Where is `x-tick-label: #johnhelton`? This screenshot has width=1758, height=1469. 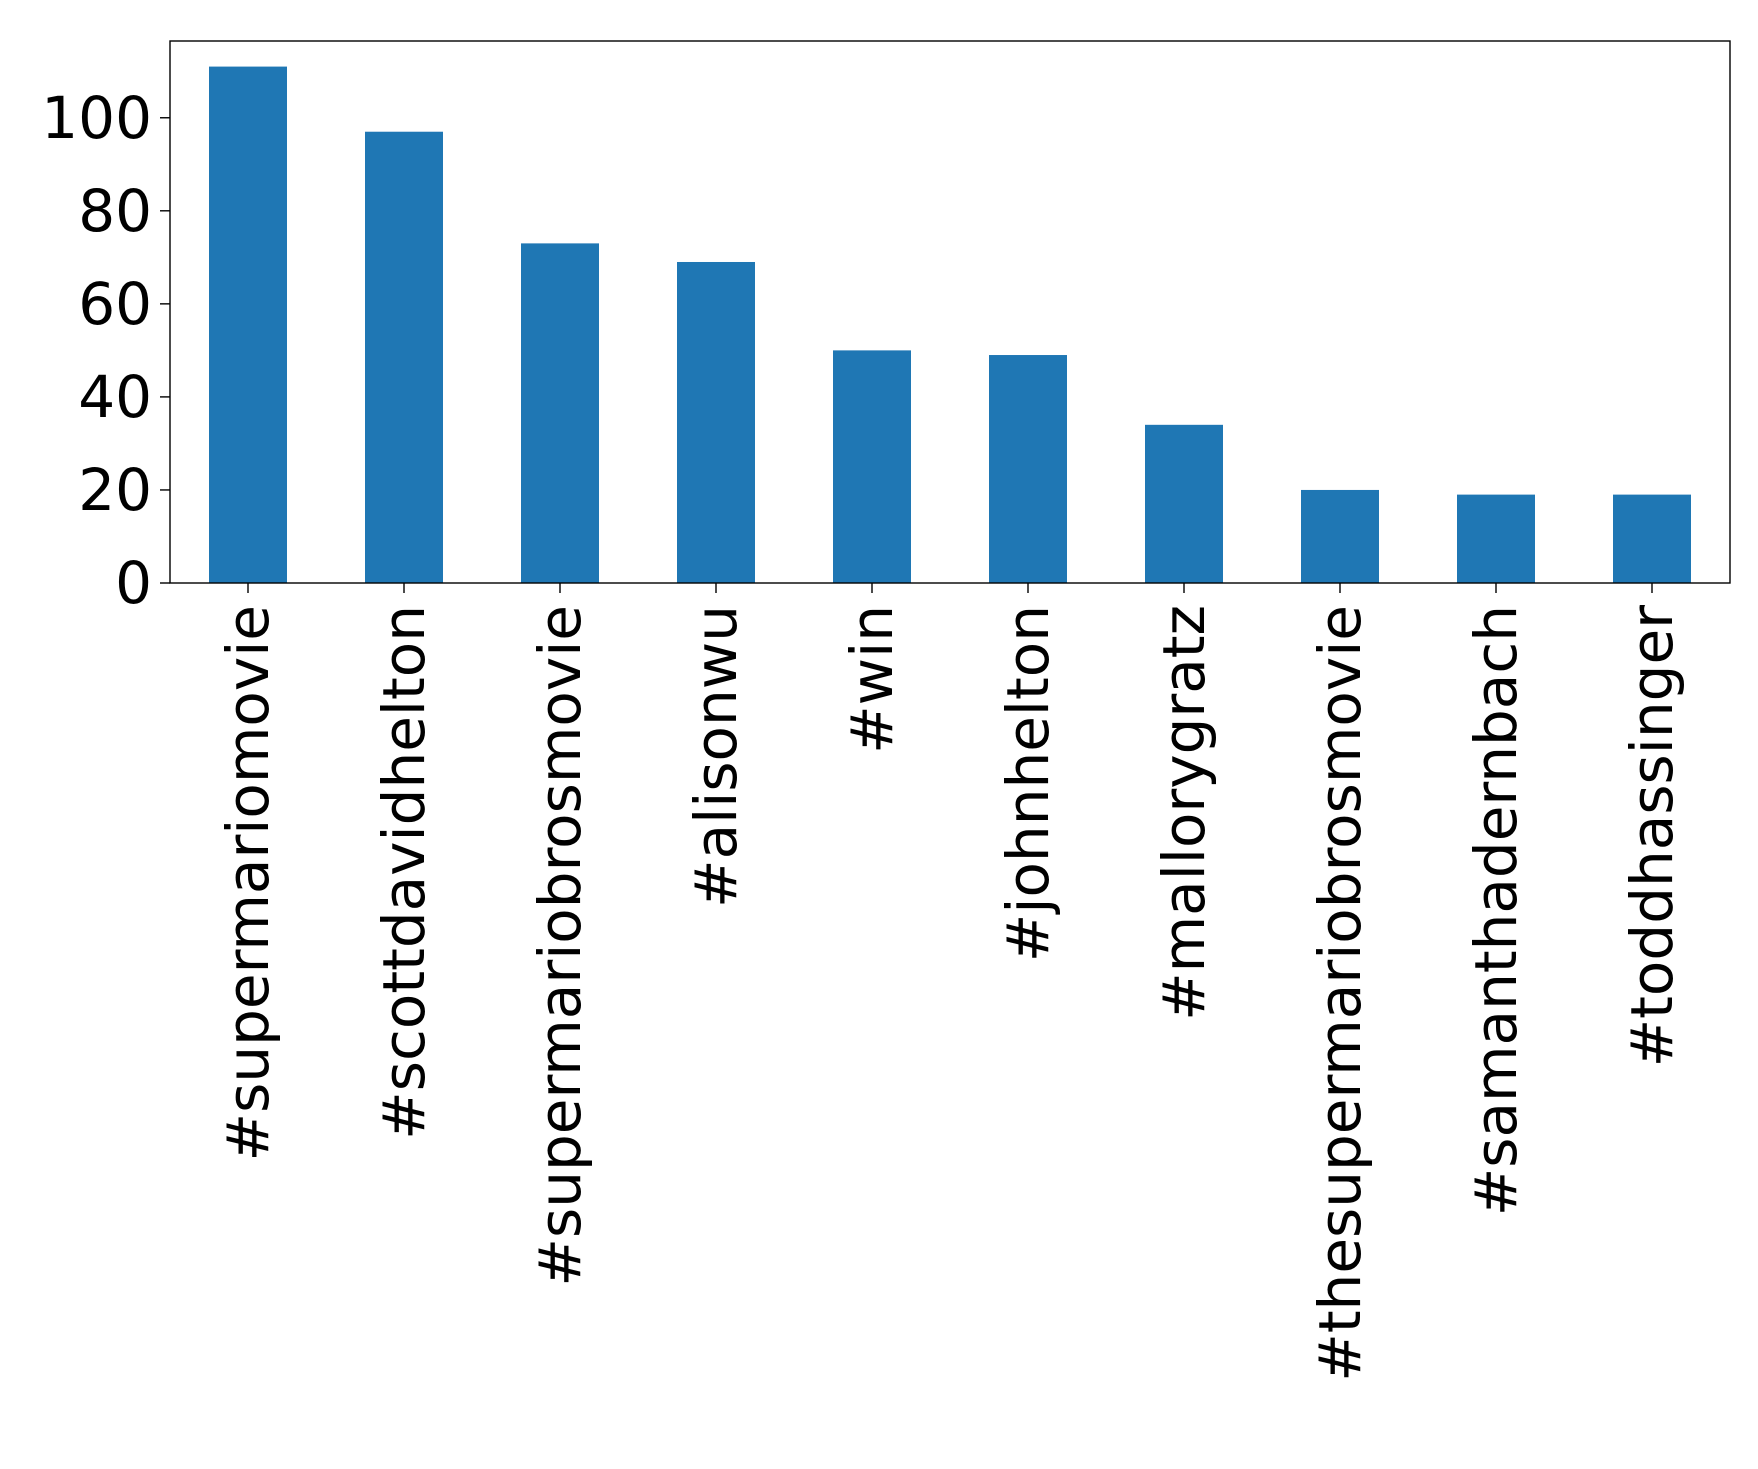
x-tick-label: #johnhelton is located at coordinates (1028, 783).